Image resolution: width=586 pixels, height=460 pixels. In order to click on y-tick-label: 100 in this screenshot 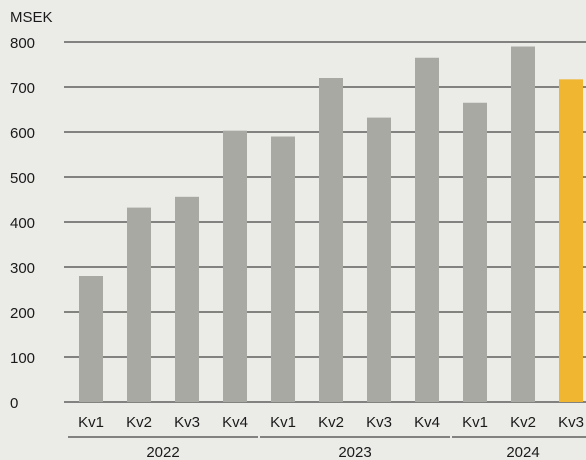, I will do `click(22, 358)`.